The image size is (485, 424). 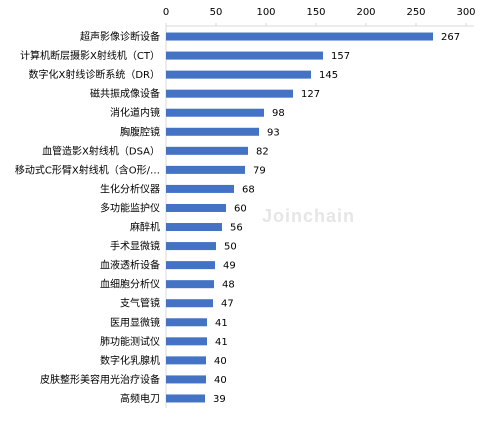 I want to click on category-label: 血管造影X射线机（DSA）, so click(x=101, y=150).